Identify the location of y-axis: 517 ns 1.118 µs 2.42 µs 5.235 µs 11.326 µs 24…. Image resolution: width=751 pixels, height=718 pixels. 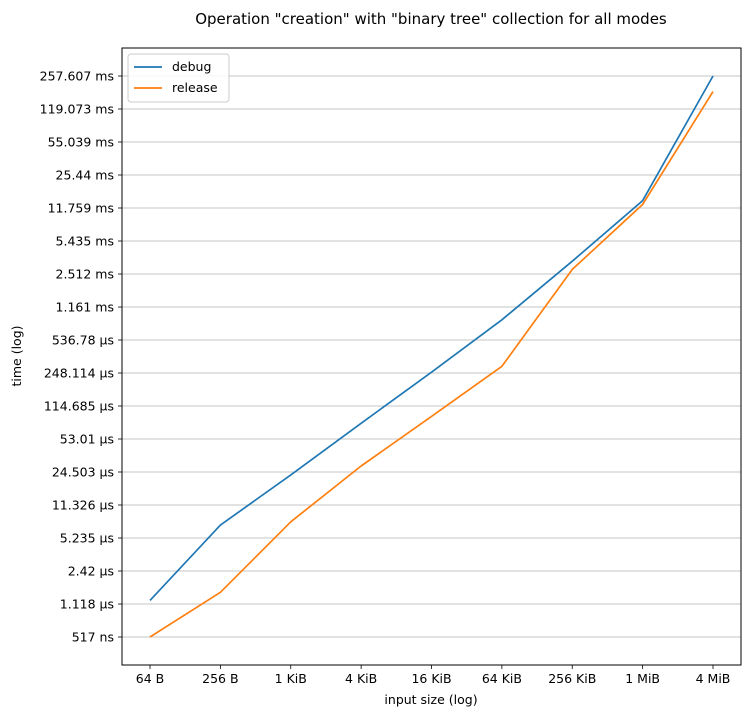
(81, 357).